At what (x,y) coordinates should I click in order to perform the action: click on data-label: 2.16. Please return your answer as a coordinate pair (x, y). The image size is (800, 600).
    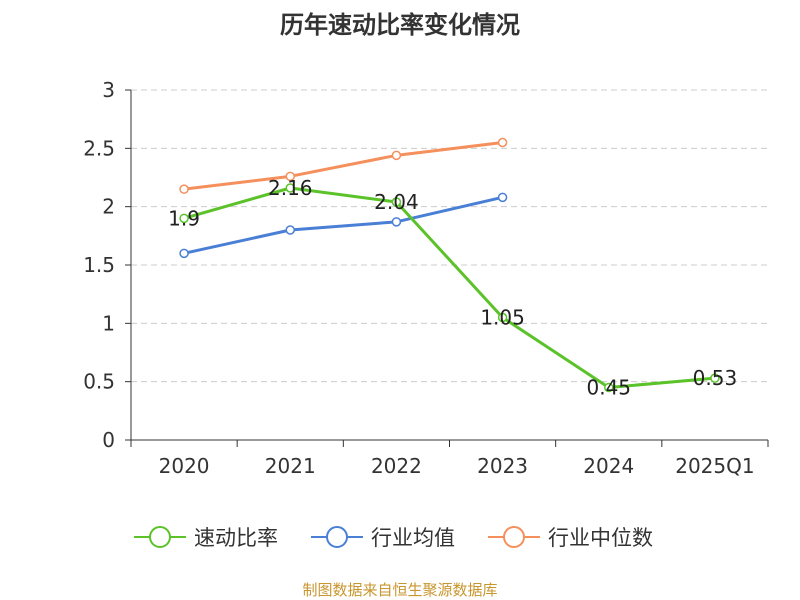
    Looking at the image, I should click on (290, 188).